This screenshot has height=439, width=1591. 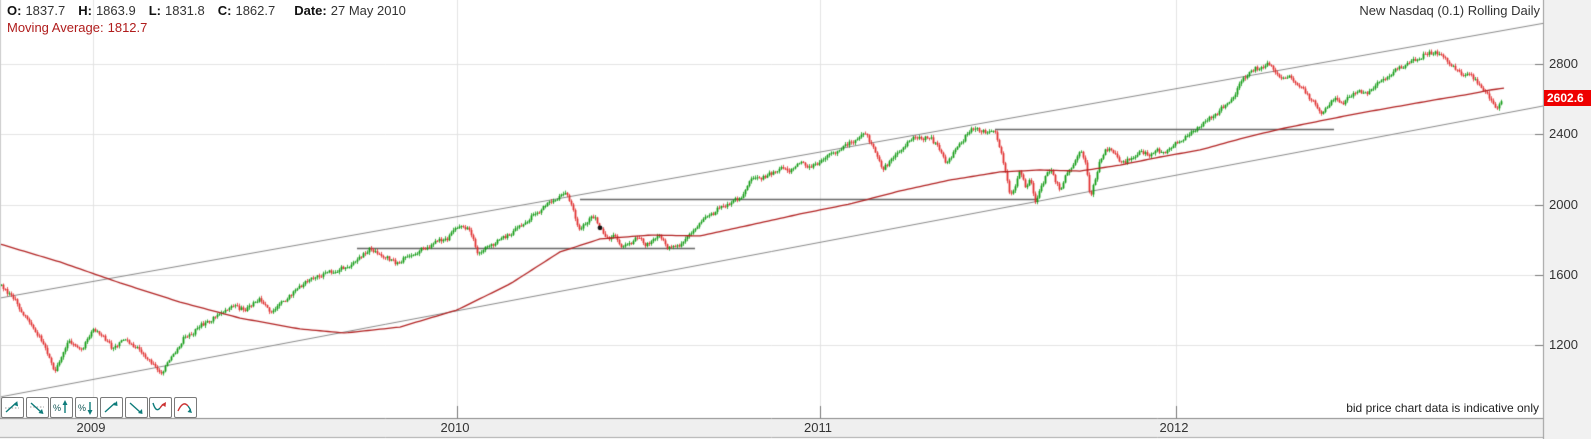 I want to click on moving-average-value: 1812.7, so click(x=127, y=27).